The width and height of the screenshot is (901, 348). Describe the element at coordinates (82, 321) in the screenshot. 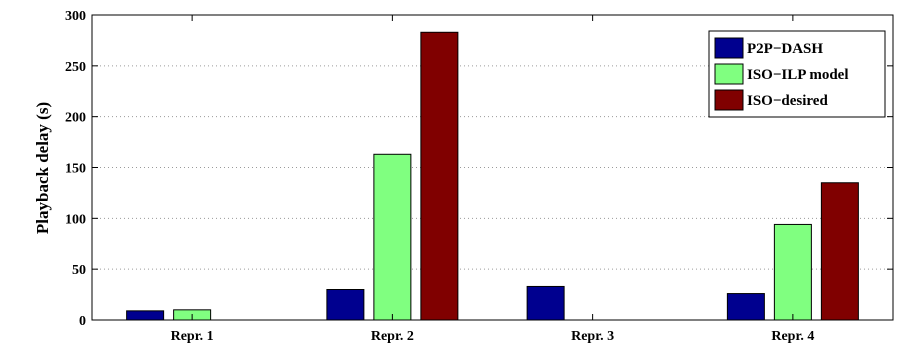

I see `y-tick-label: 0` at that location.